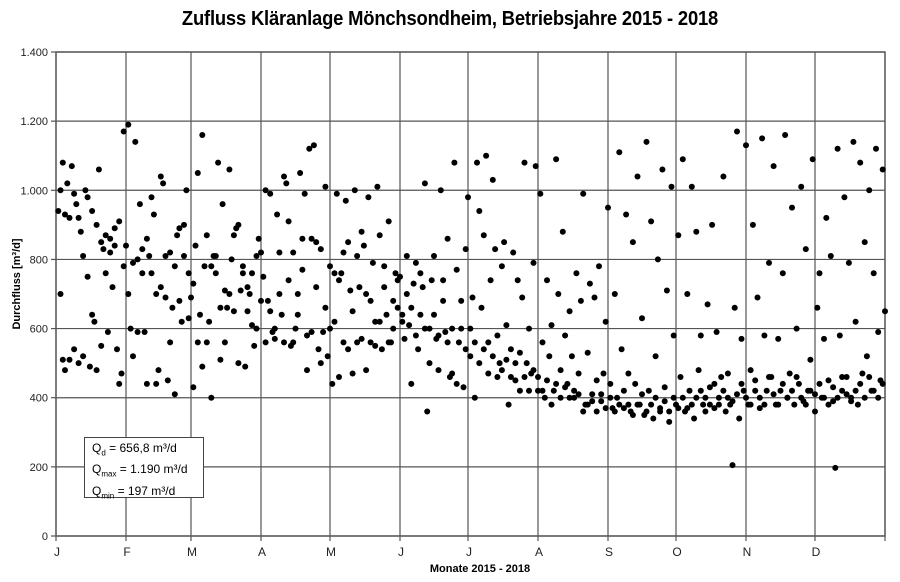  I want to click on y-tick-label: 1.200, so click(34, 122).